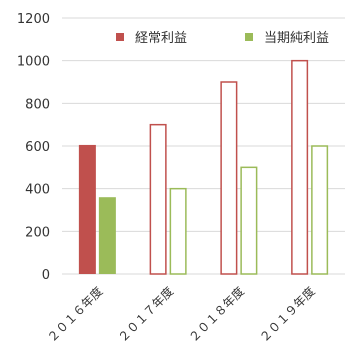  What do you see at coordinates (296, 38) in the screenshot?
I see `legend-label: 当期純利益` at bounding box center [296, 38].